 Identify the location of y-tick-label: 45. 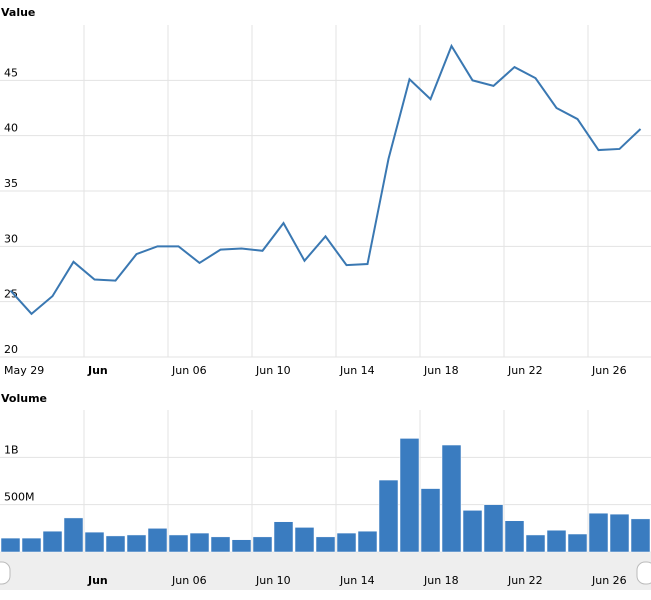
(11, 72).